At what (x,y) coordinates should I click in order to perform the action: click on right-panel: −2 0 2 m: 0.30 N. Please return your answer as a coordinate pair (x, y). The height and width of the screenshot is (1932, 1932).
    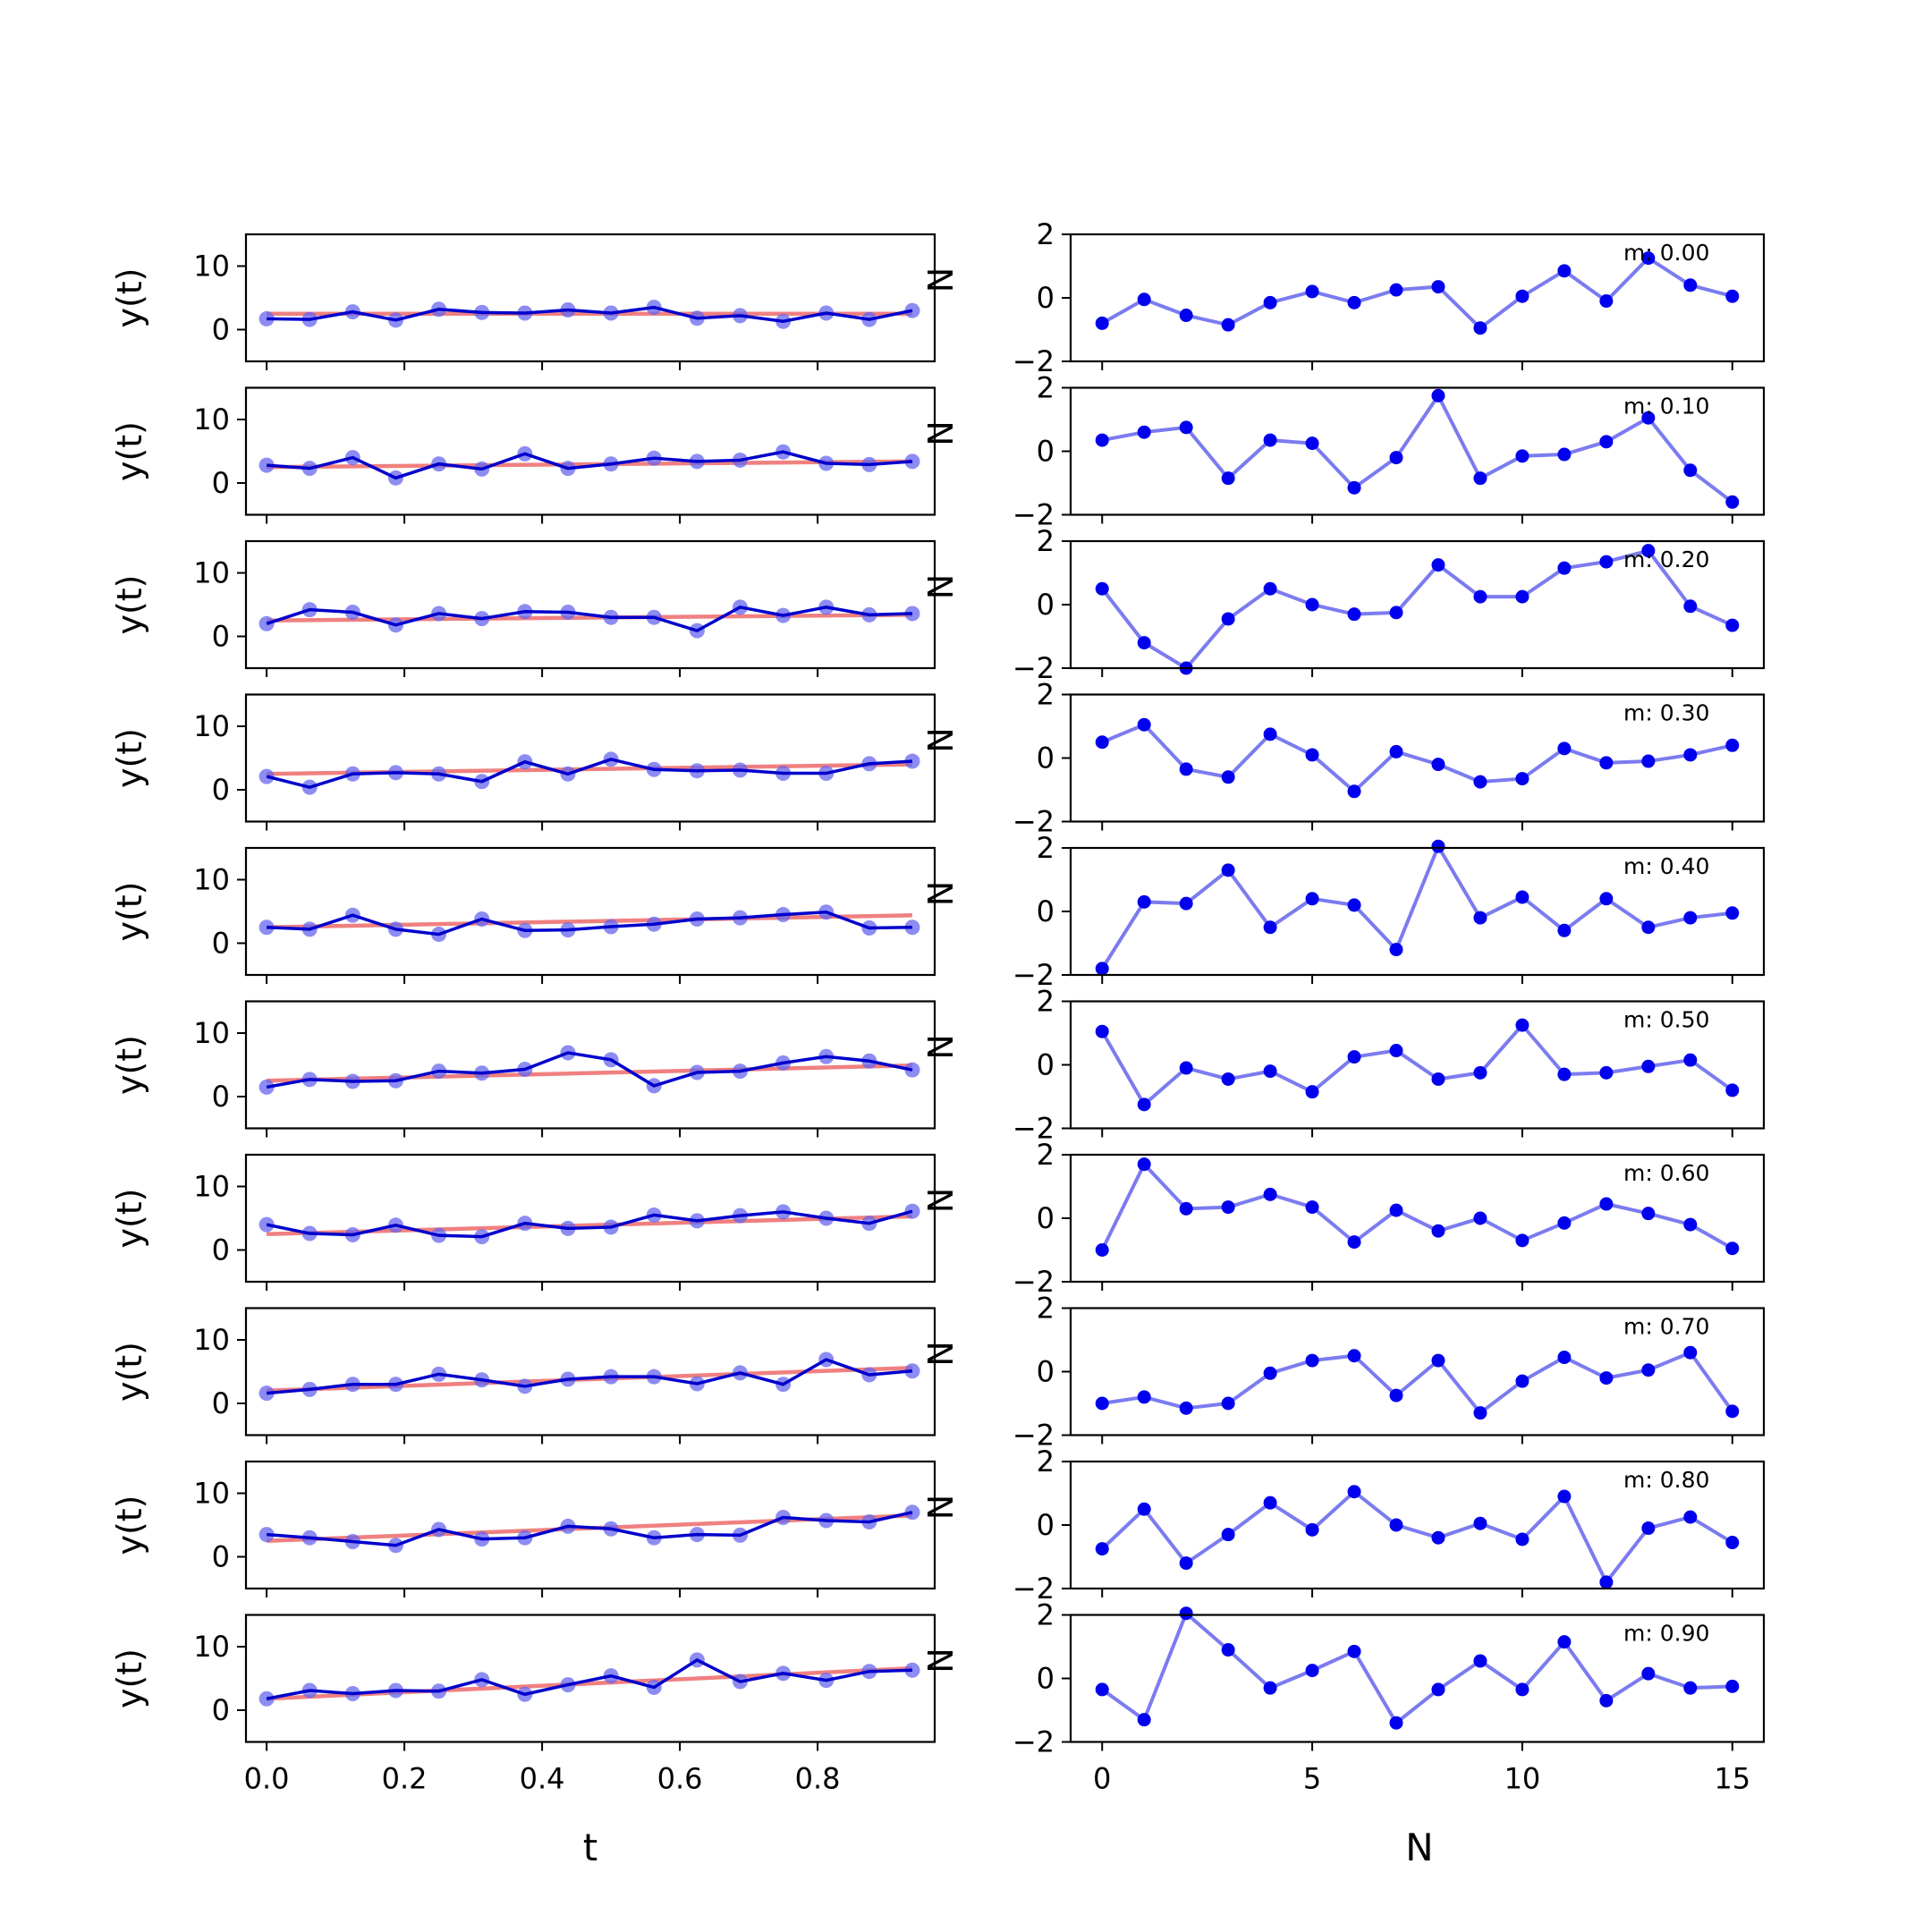
    Looking at the image, I should click on (1343, 758).